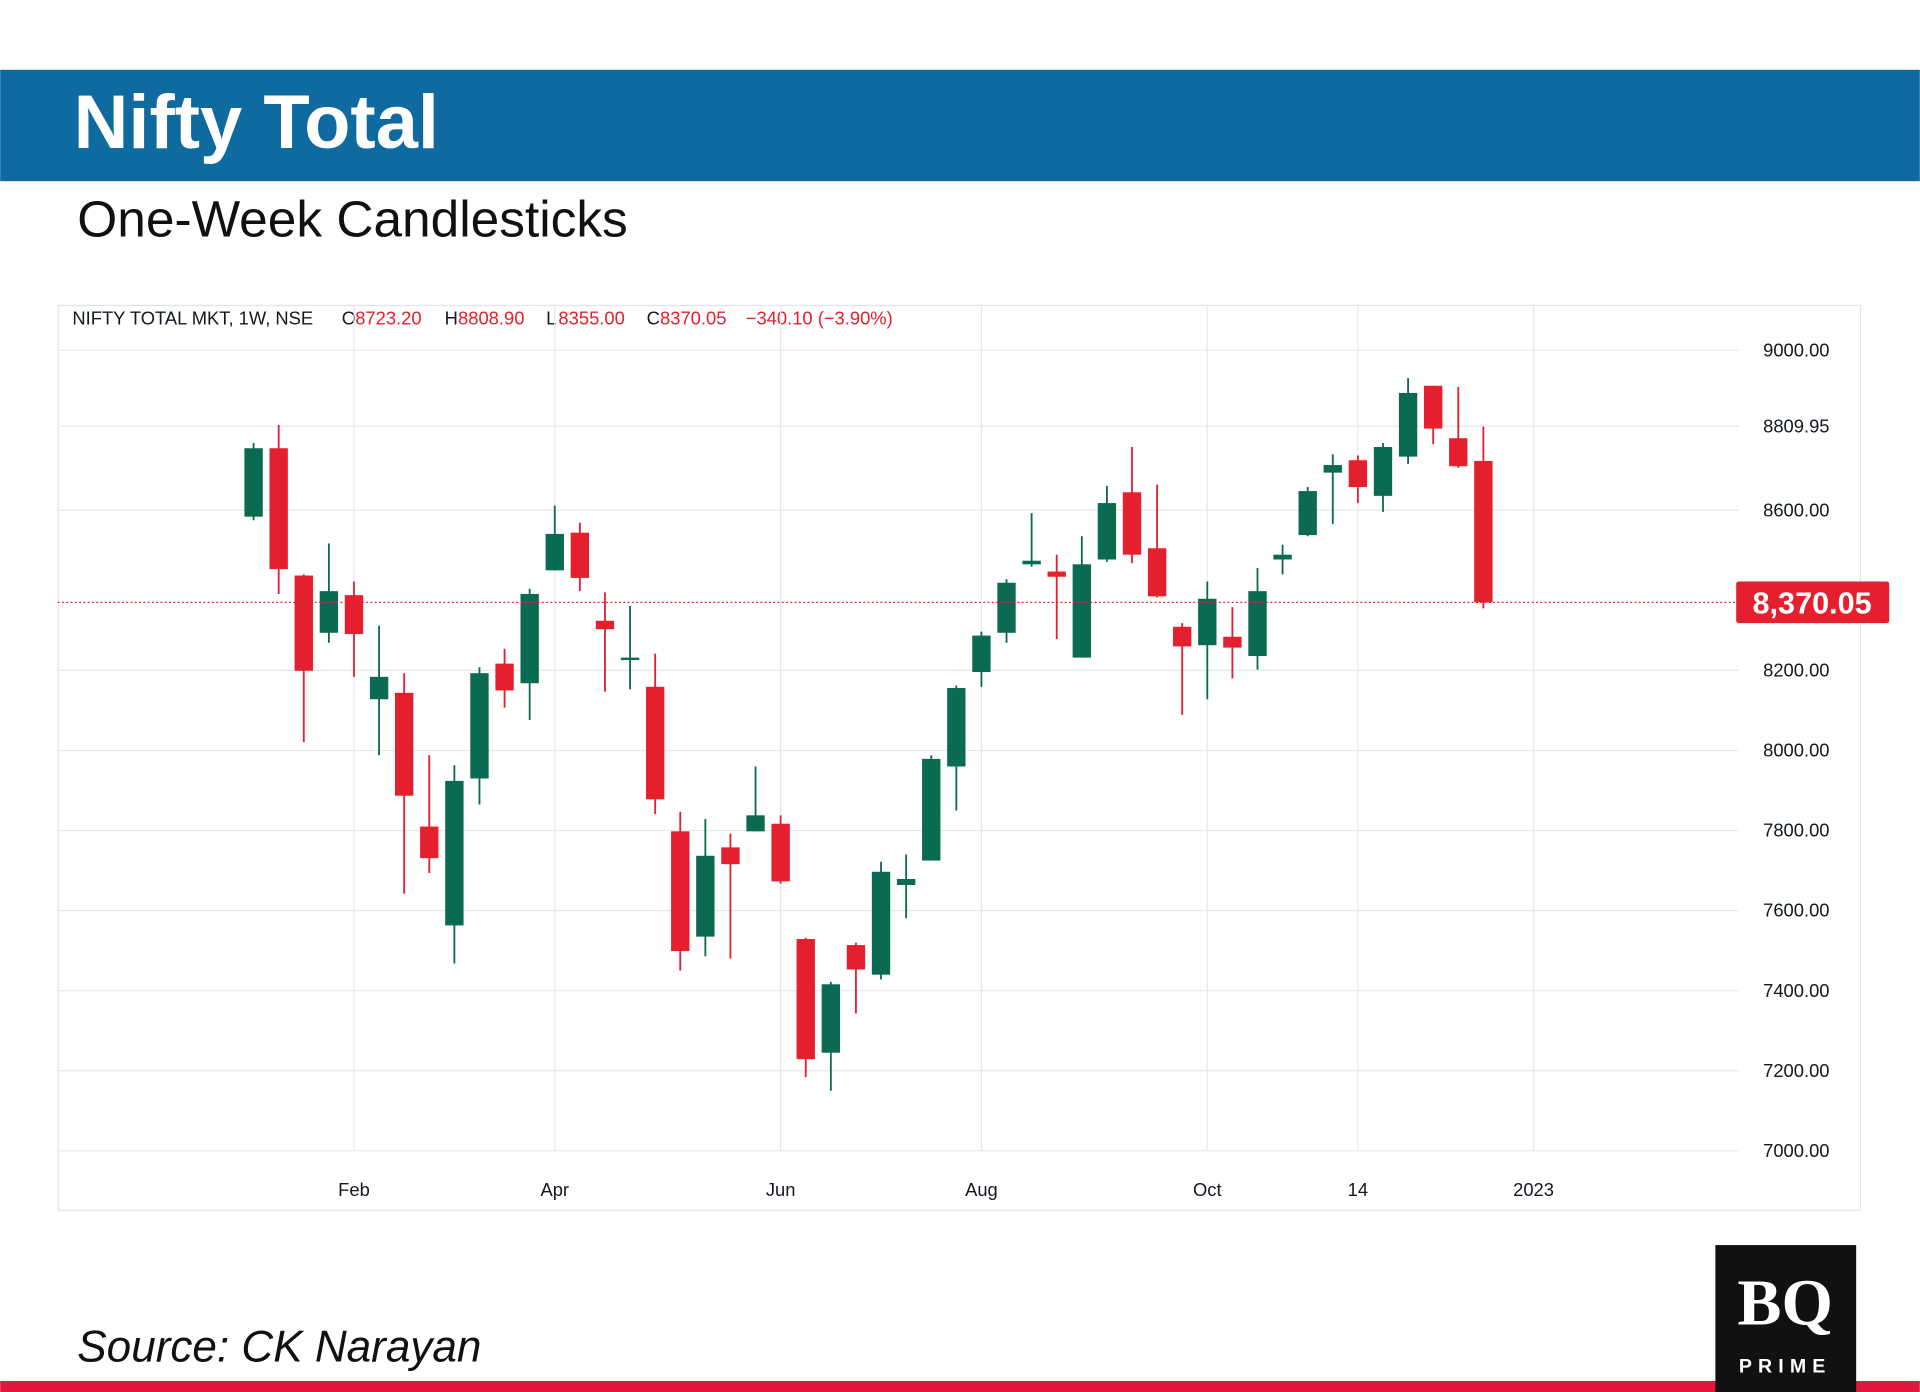 The height and width of the screenshot is (1392, 1920). Describe the element at coordinates (1796, 425) in the screenshot. I see `y-tick-label: 8809.95` at that location.